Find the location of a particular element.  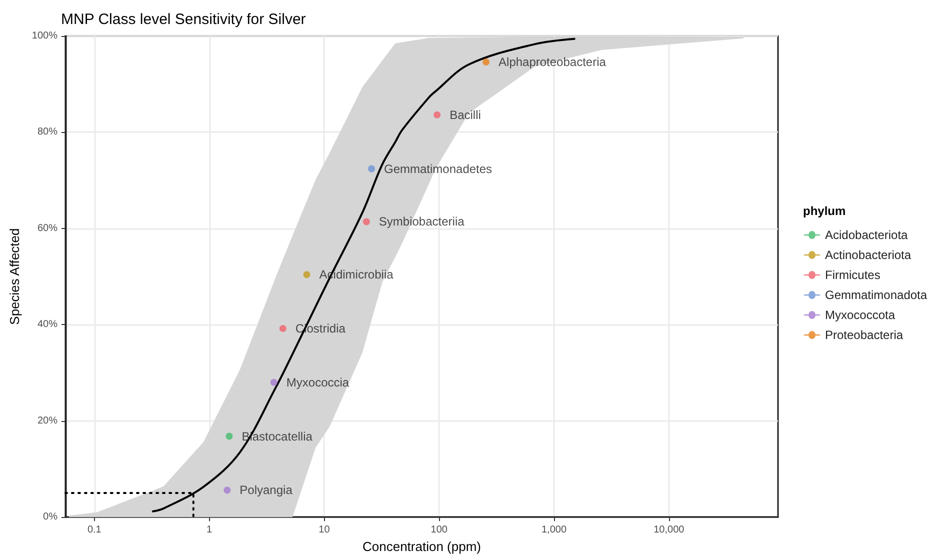

y-tick-label: 20% is located at coordinates (47, 420).